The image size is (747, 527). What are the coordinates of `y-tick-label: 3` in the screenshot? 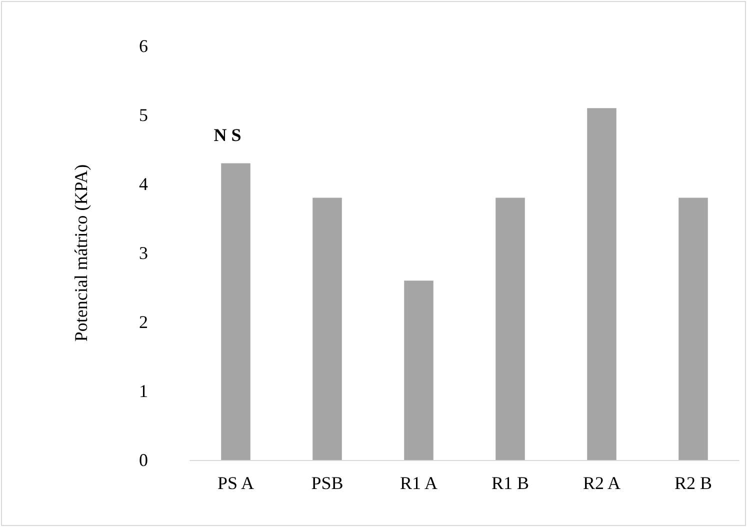 It's located at (143, 253).